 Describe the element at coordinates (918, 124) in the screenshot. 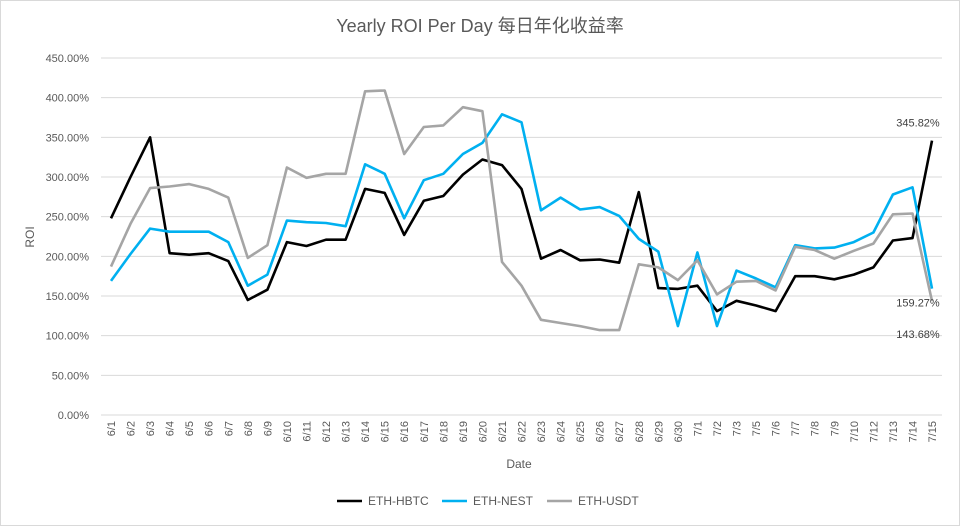

I see `end-data-label: 345.82%` at that location.